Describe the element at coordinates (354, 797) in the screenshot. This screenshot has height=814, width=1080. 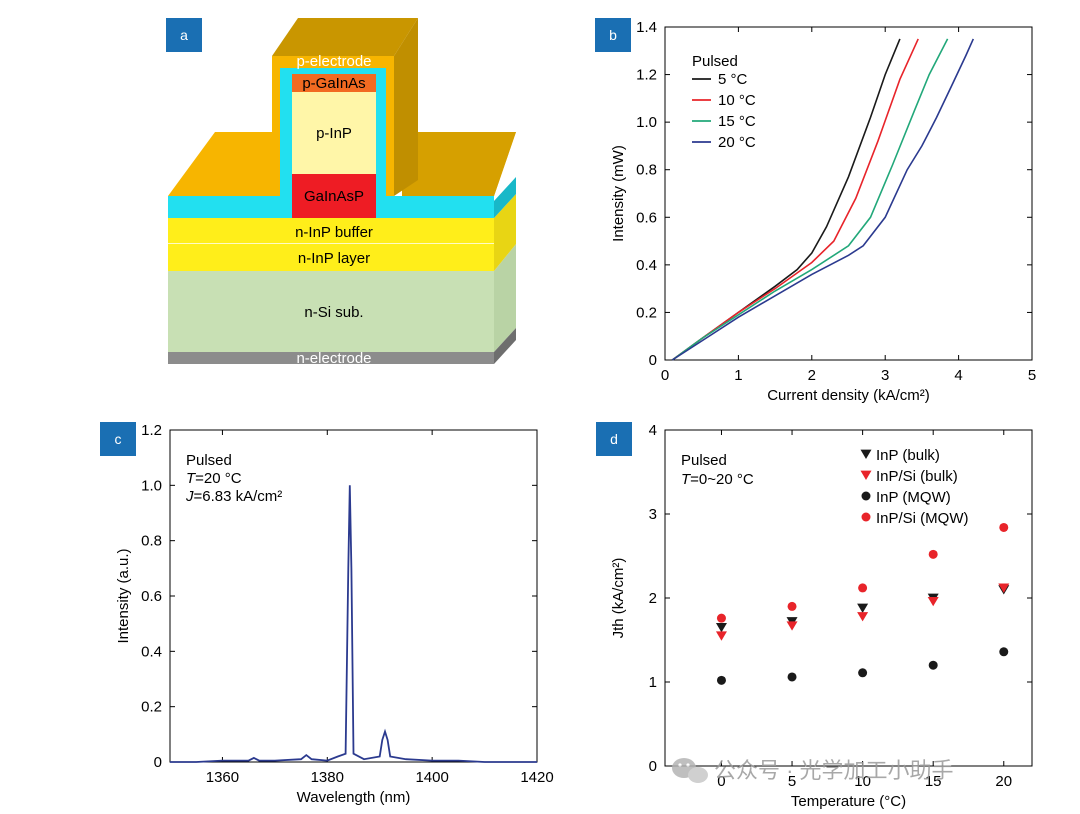
I see `x-axis-label-c: Wavelength (nm)` at that location.